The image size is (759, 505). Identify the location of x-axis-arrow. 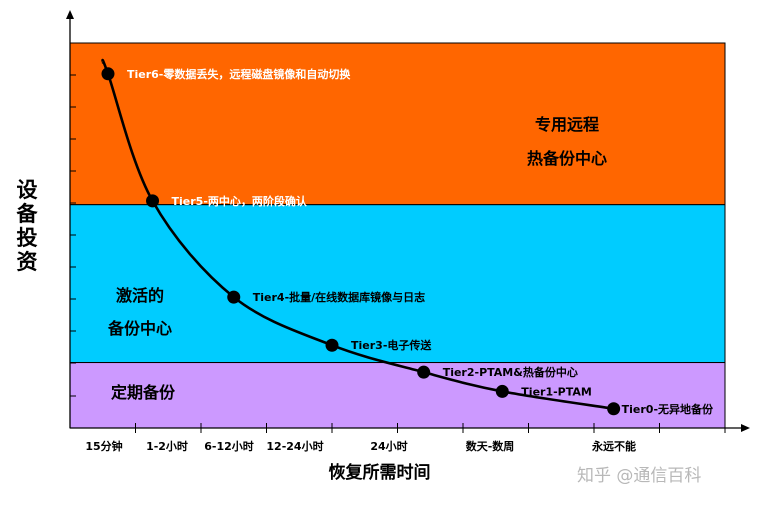
(745, 428).